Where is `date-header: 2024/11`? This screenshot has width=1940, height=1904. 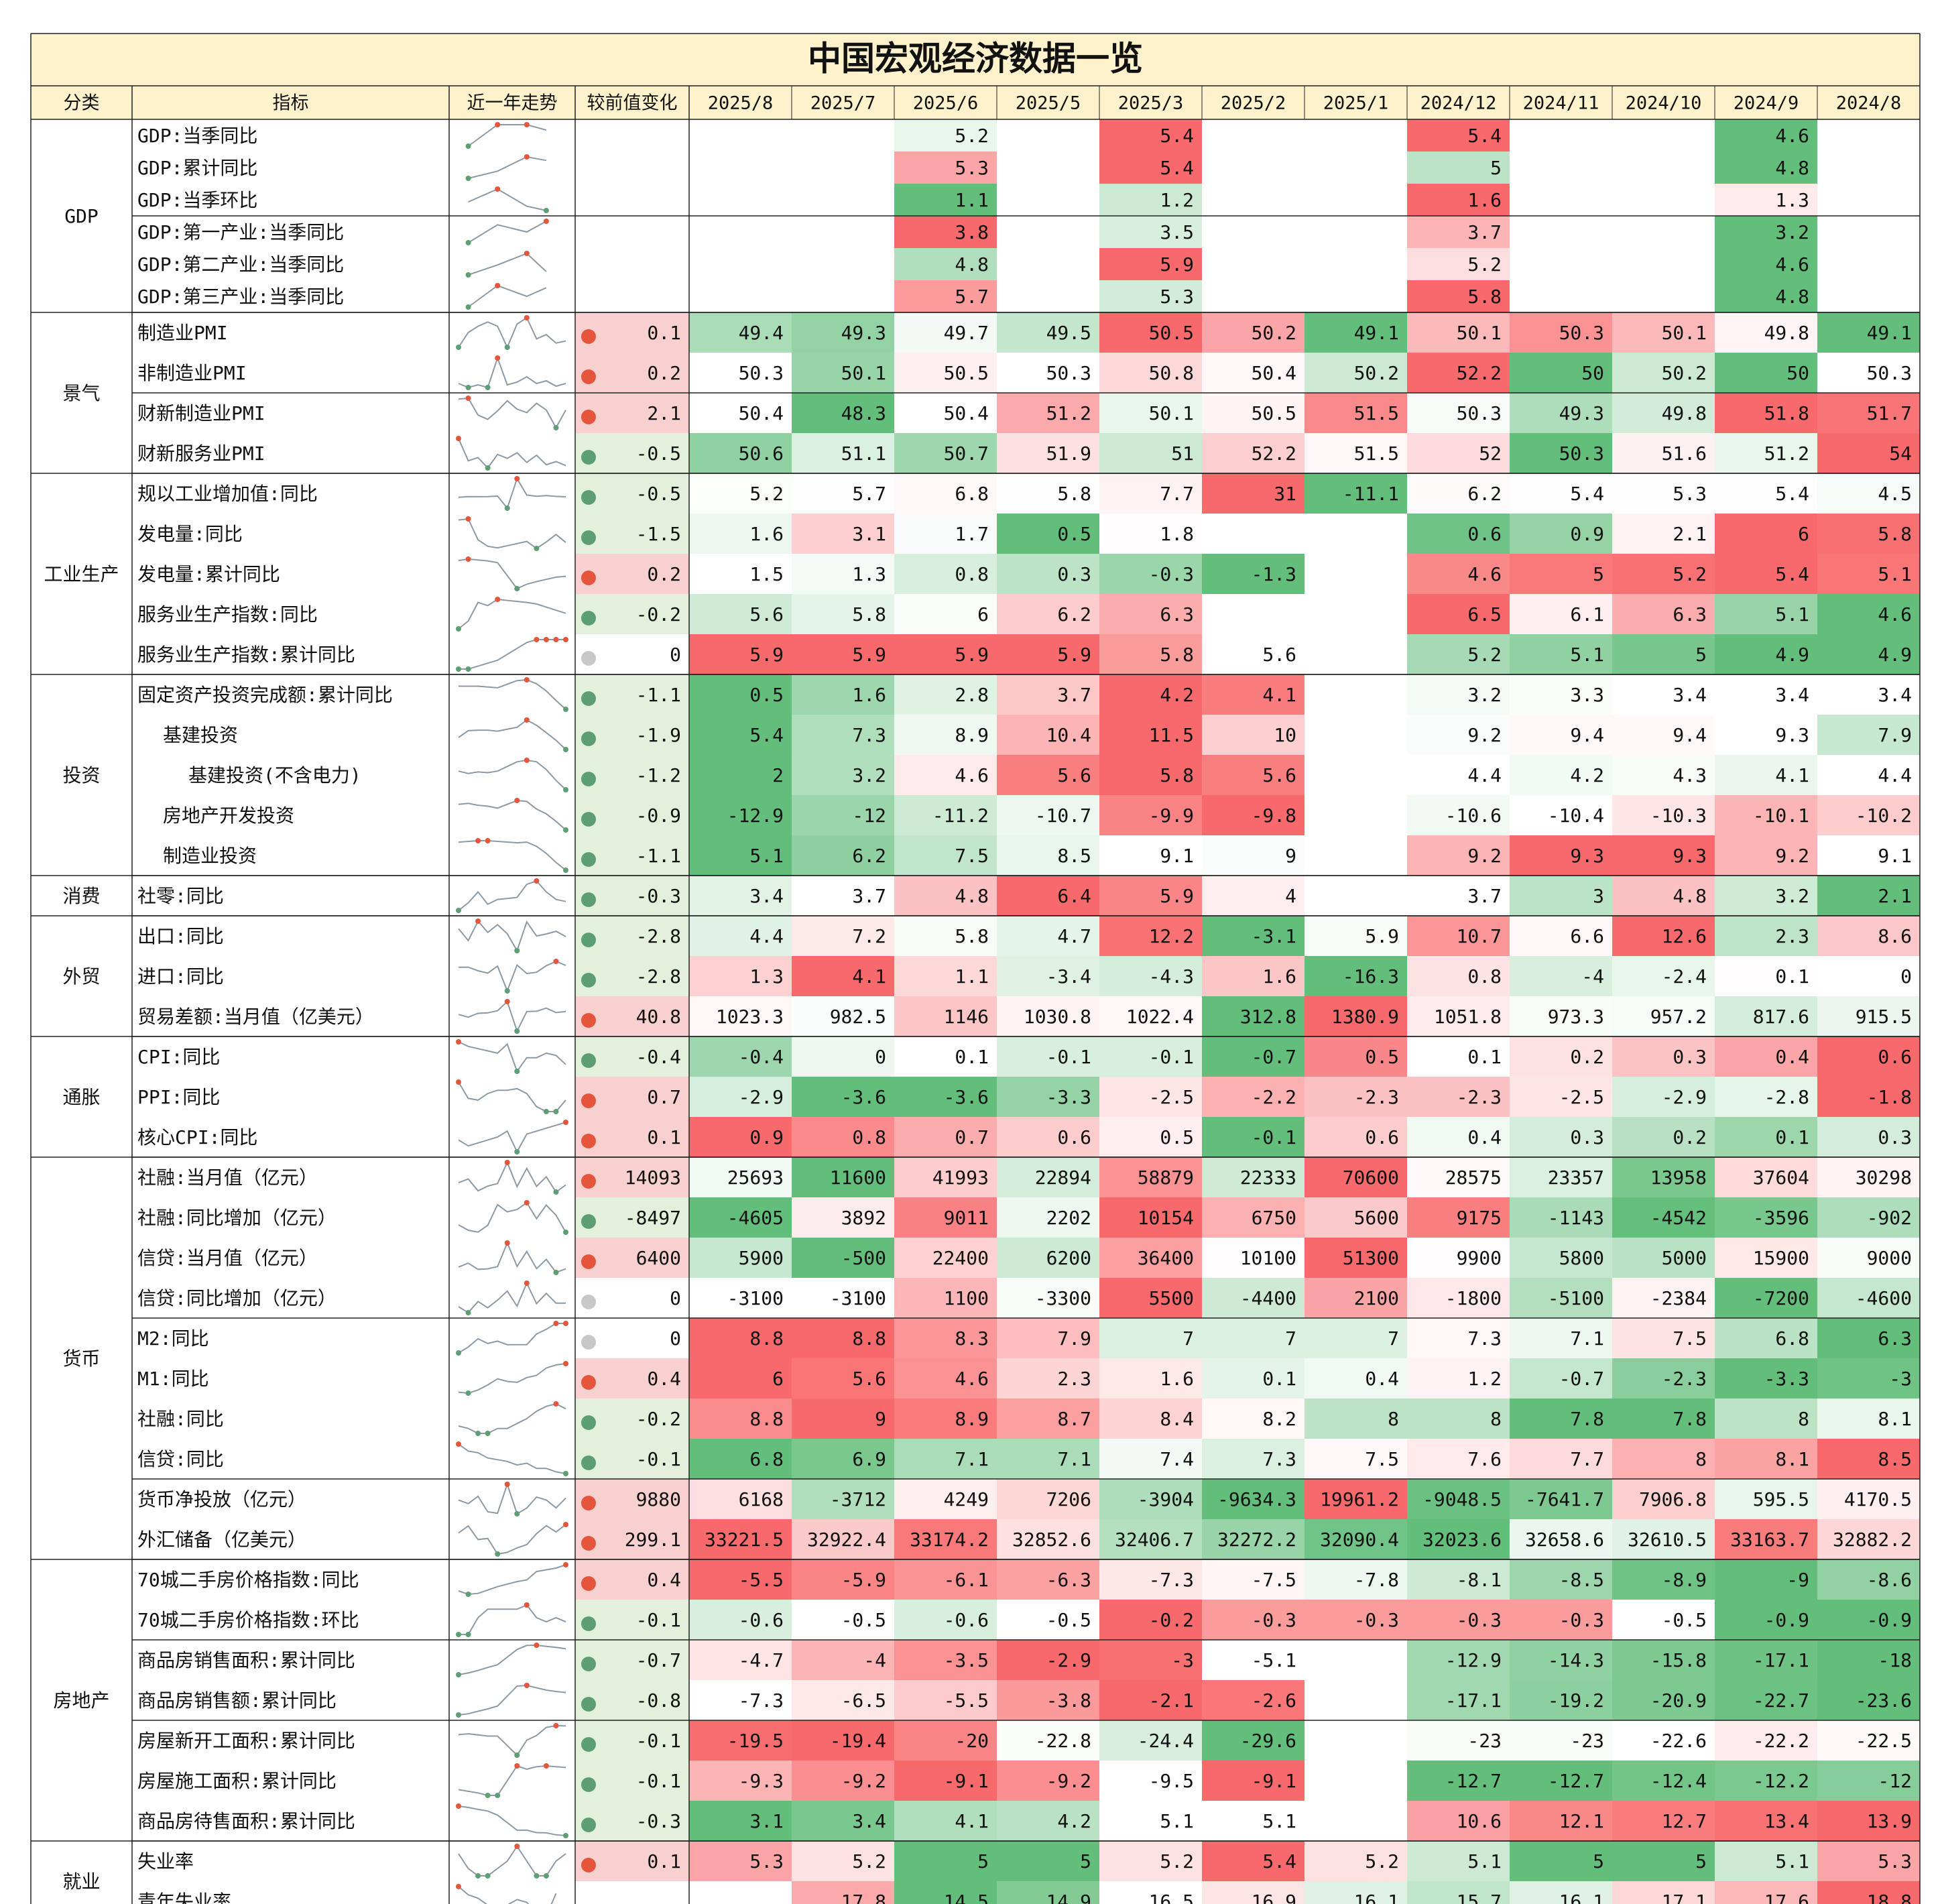
date-header: 2024/11 is located at coordinates (1561, 104).